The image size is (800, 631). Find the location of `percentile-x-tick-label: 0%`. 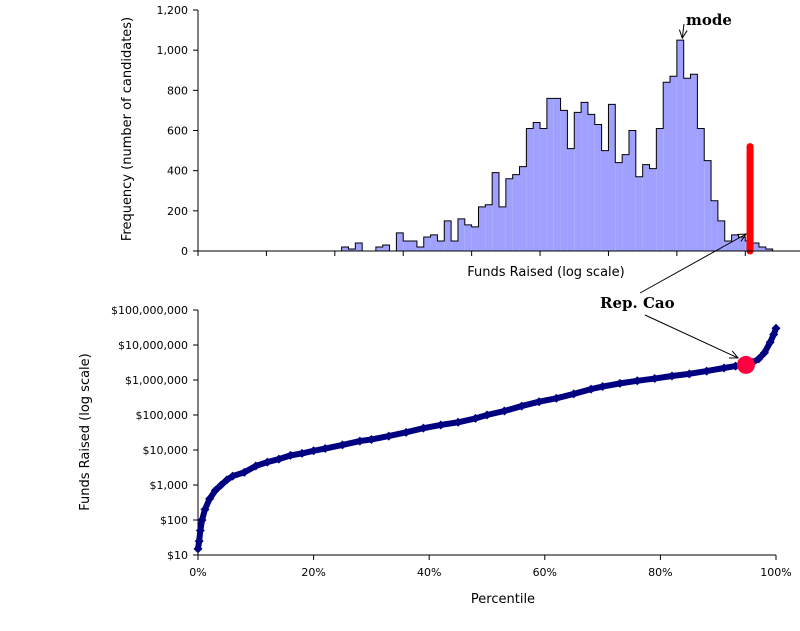

percentile-x-tick-label: 0% is located at coordinates (197, 572).